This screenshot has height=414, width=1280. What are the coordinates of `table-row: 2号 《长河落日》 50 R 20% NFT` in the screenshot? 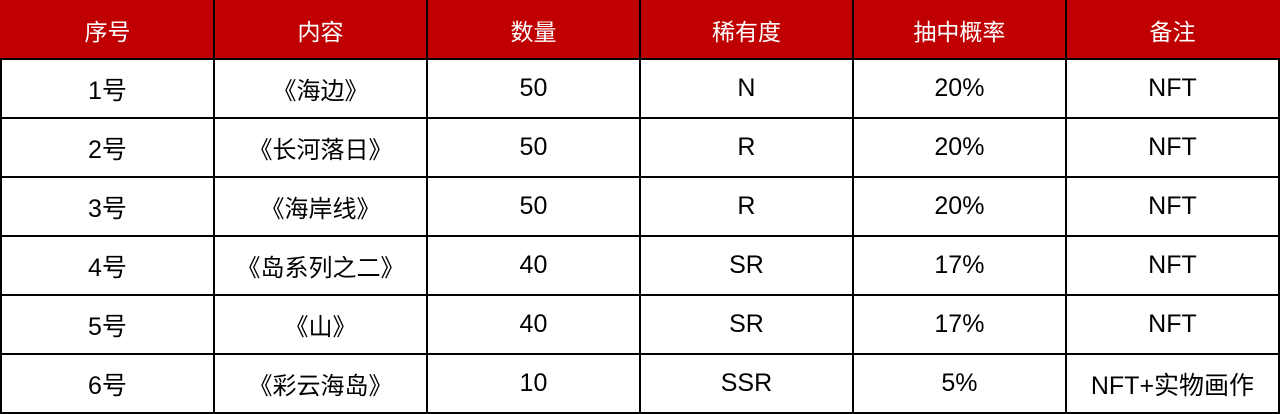 It's located at (640, 147).